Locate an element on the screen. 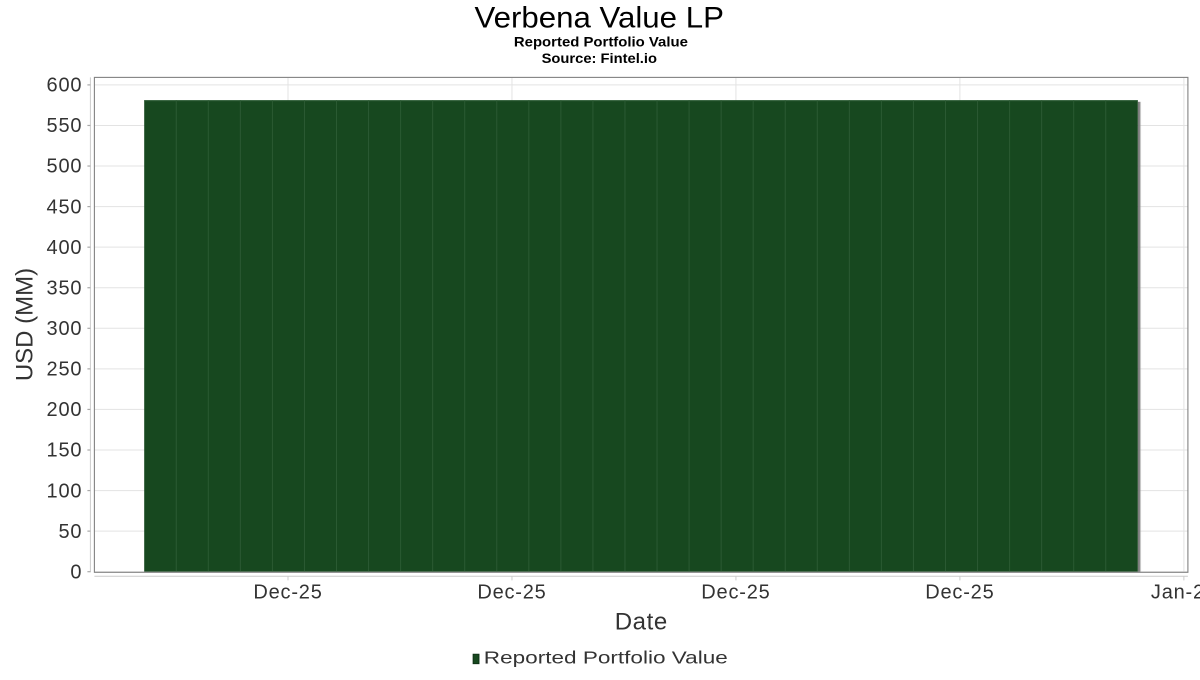  svg-text: 500 is located at coordinates (65, 167).